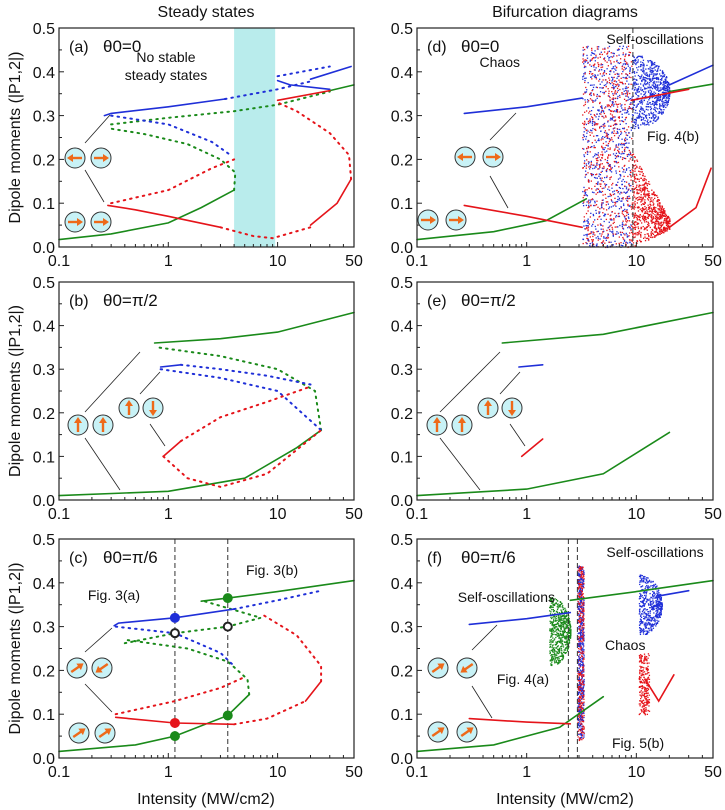 This screenshot has width=725, height=810. Describe the element at coordinates (122, 46) in the screenshot. I see `theta-label: θ0=0` at that location.